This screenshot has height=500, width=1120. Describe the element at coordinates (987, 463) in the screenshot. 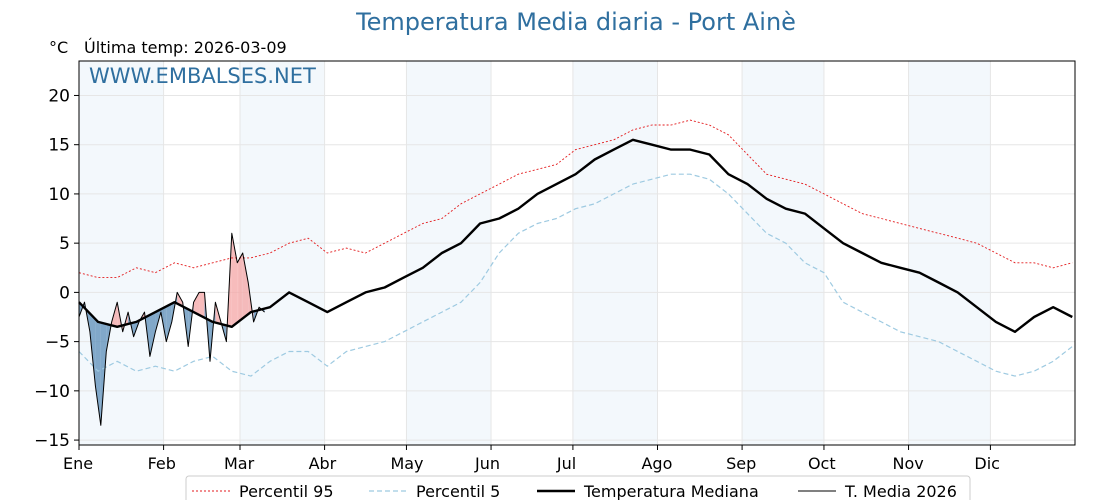

I see `x-tick-label: Dic` at that location.